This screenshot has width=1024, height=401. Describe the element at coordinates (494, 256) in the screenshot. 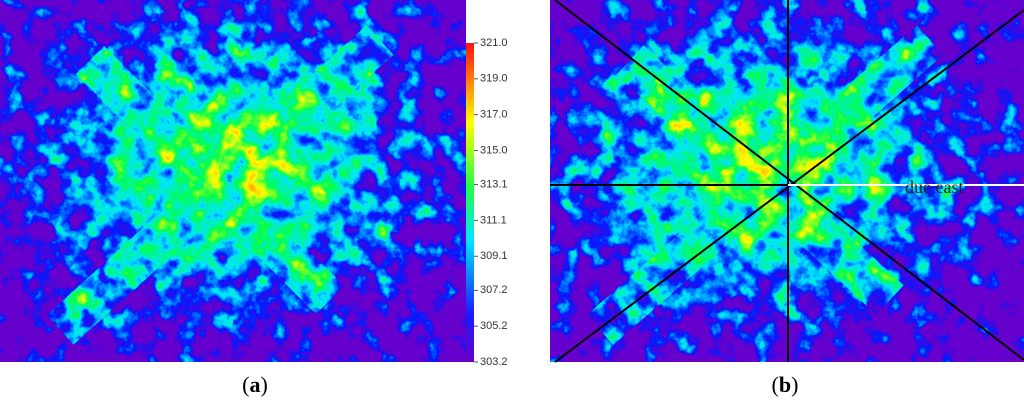

I see `tick-label: 309.1` at that location.